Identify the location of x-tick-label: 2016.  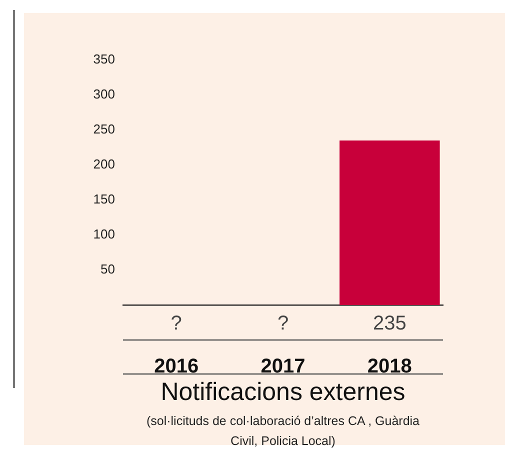
(176, 367).